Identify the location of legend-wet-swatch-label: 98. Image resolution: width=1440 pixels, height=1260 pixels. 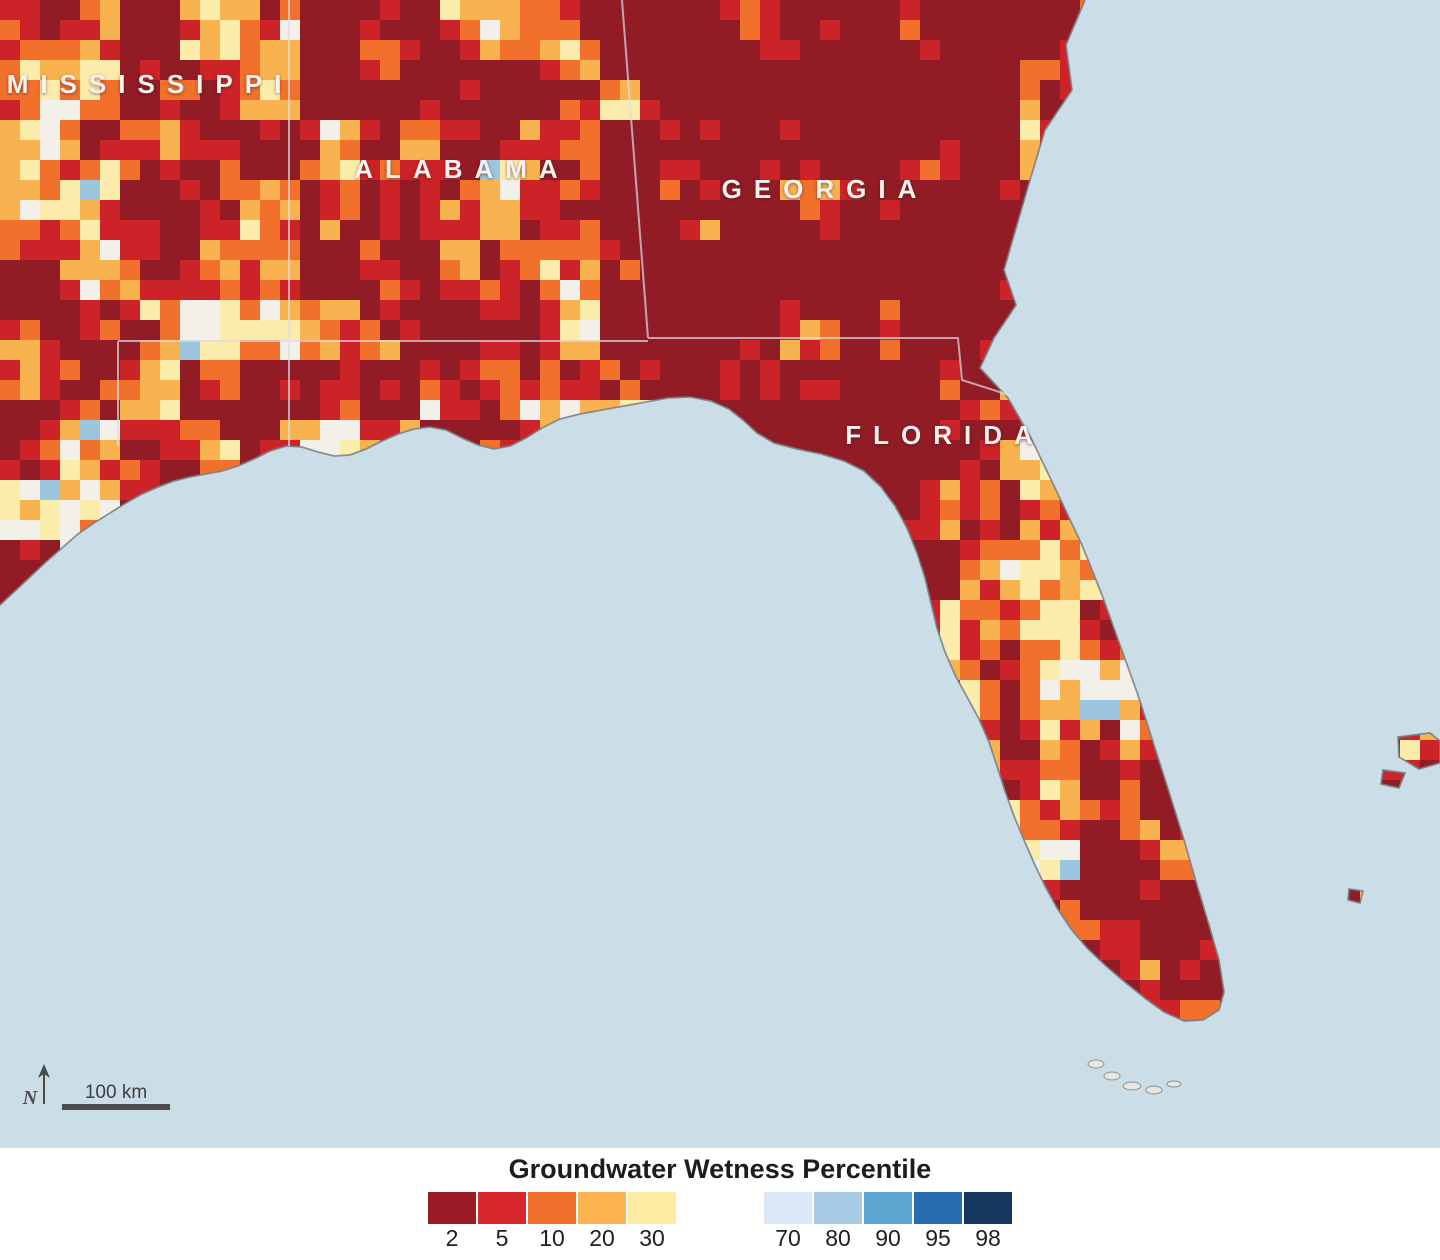
(988, 1238).